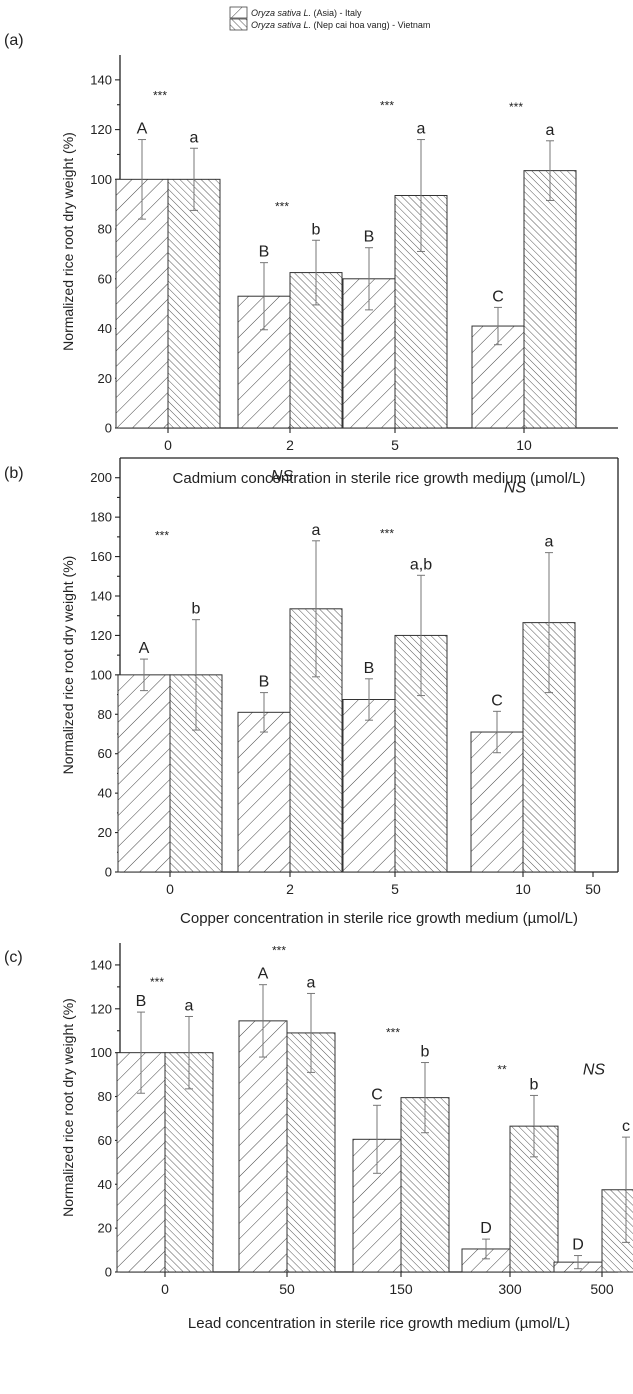  What do you see at coordinates (524, 445) in the screenshot?
I see `x-tick-label: 10` at bounding box center [524, 445].